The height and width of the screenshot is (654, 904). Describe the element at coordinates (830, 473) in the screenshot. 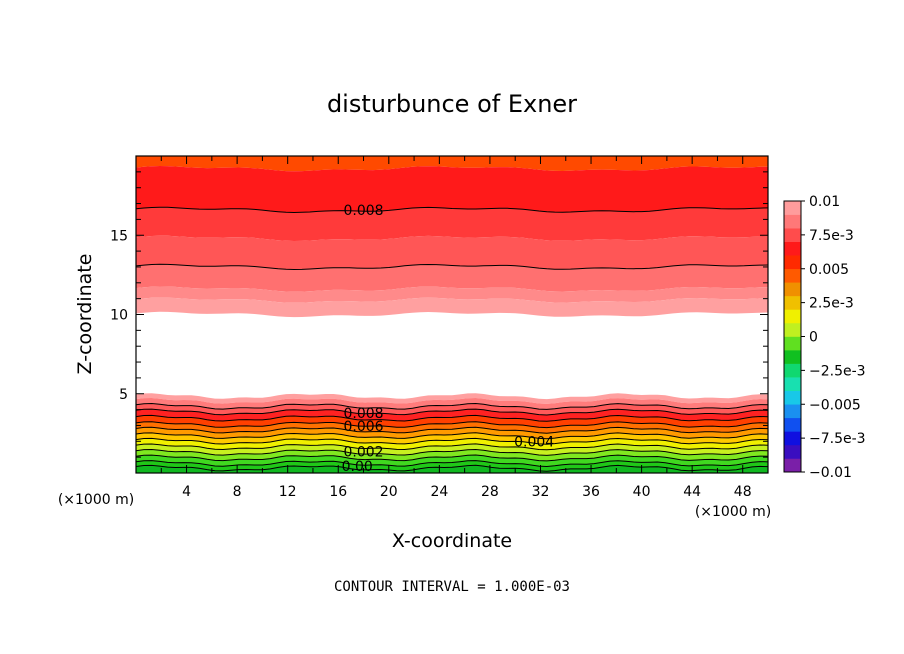

I see `colorbar-label: −0.01` at that location.